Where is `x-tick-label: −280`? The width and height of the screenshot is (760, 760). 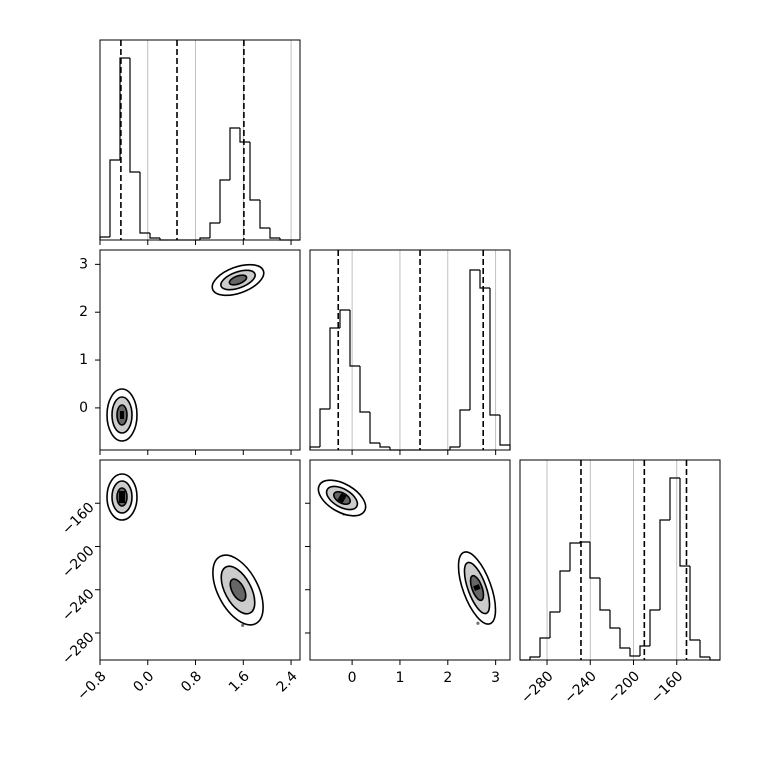
x-tick-label: −280 is located at coordinates (537, 687).